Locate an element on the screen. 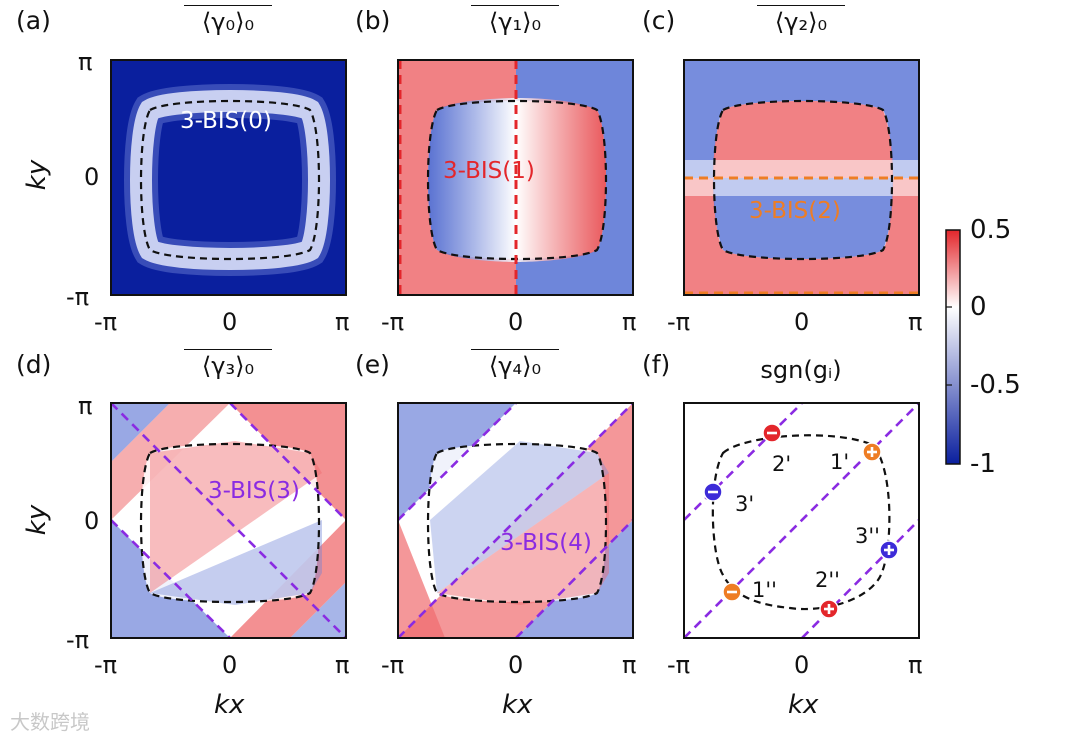 The height and width of the screenshot is (740, 1080). x-tick-mid-f: 0 is located at coordinates (802, 665).